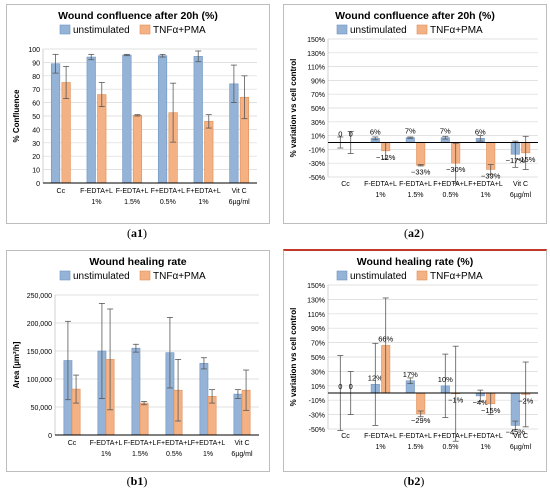  I want to click on chart-title: Wound healing rate, so click(137, 262).